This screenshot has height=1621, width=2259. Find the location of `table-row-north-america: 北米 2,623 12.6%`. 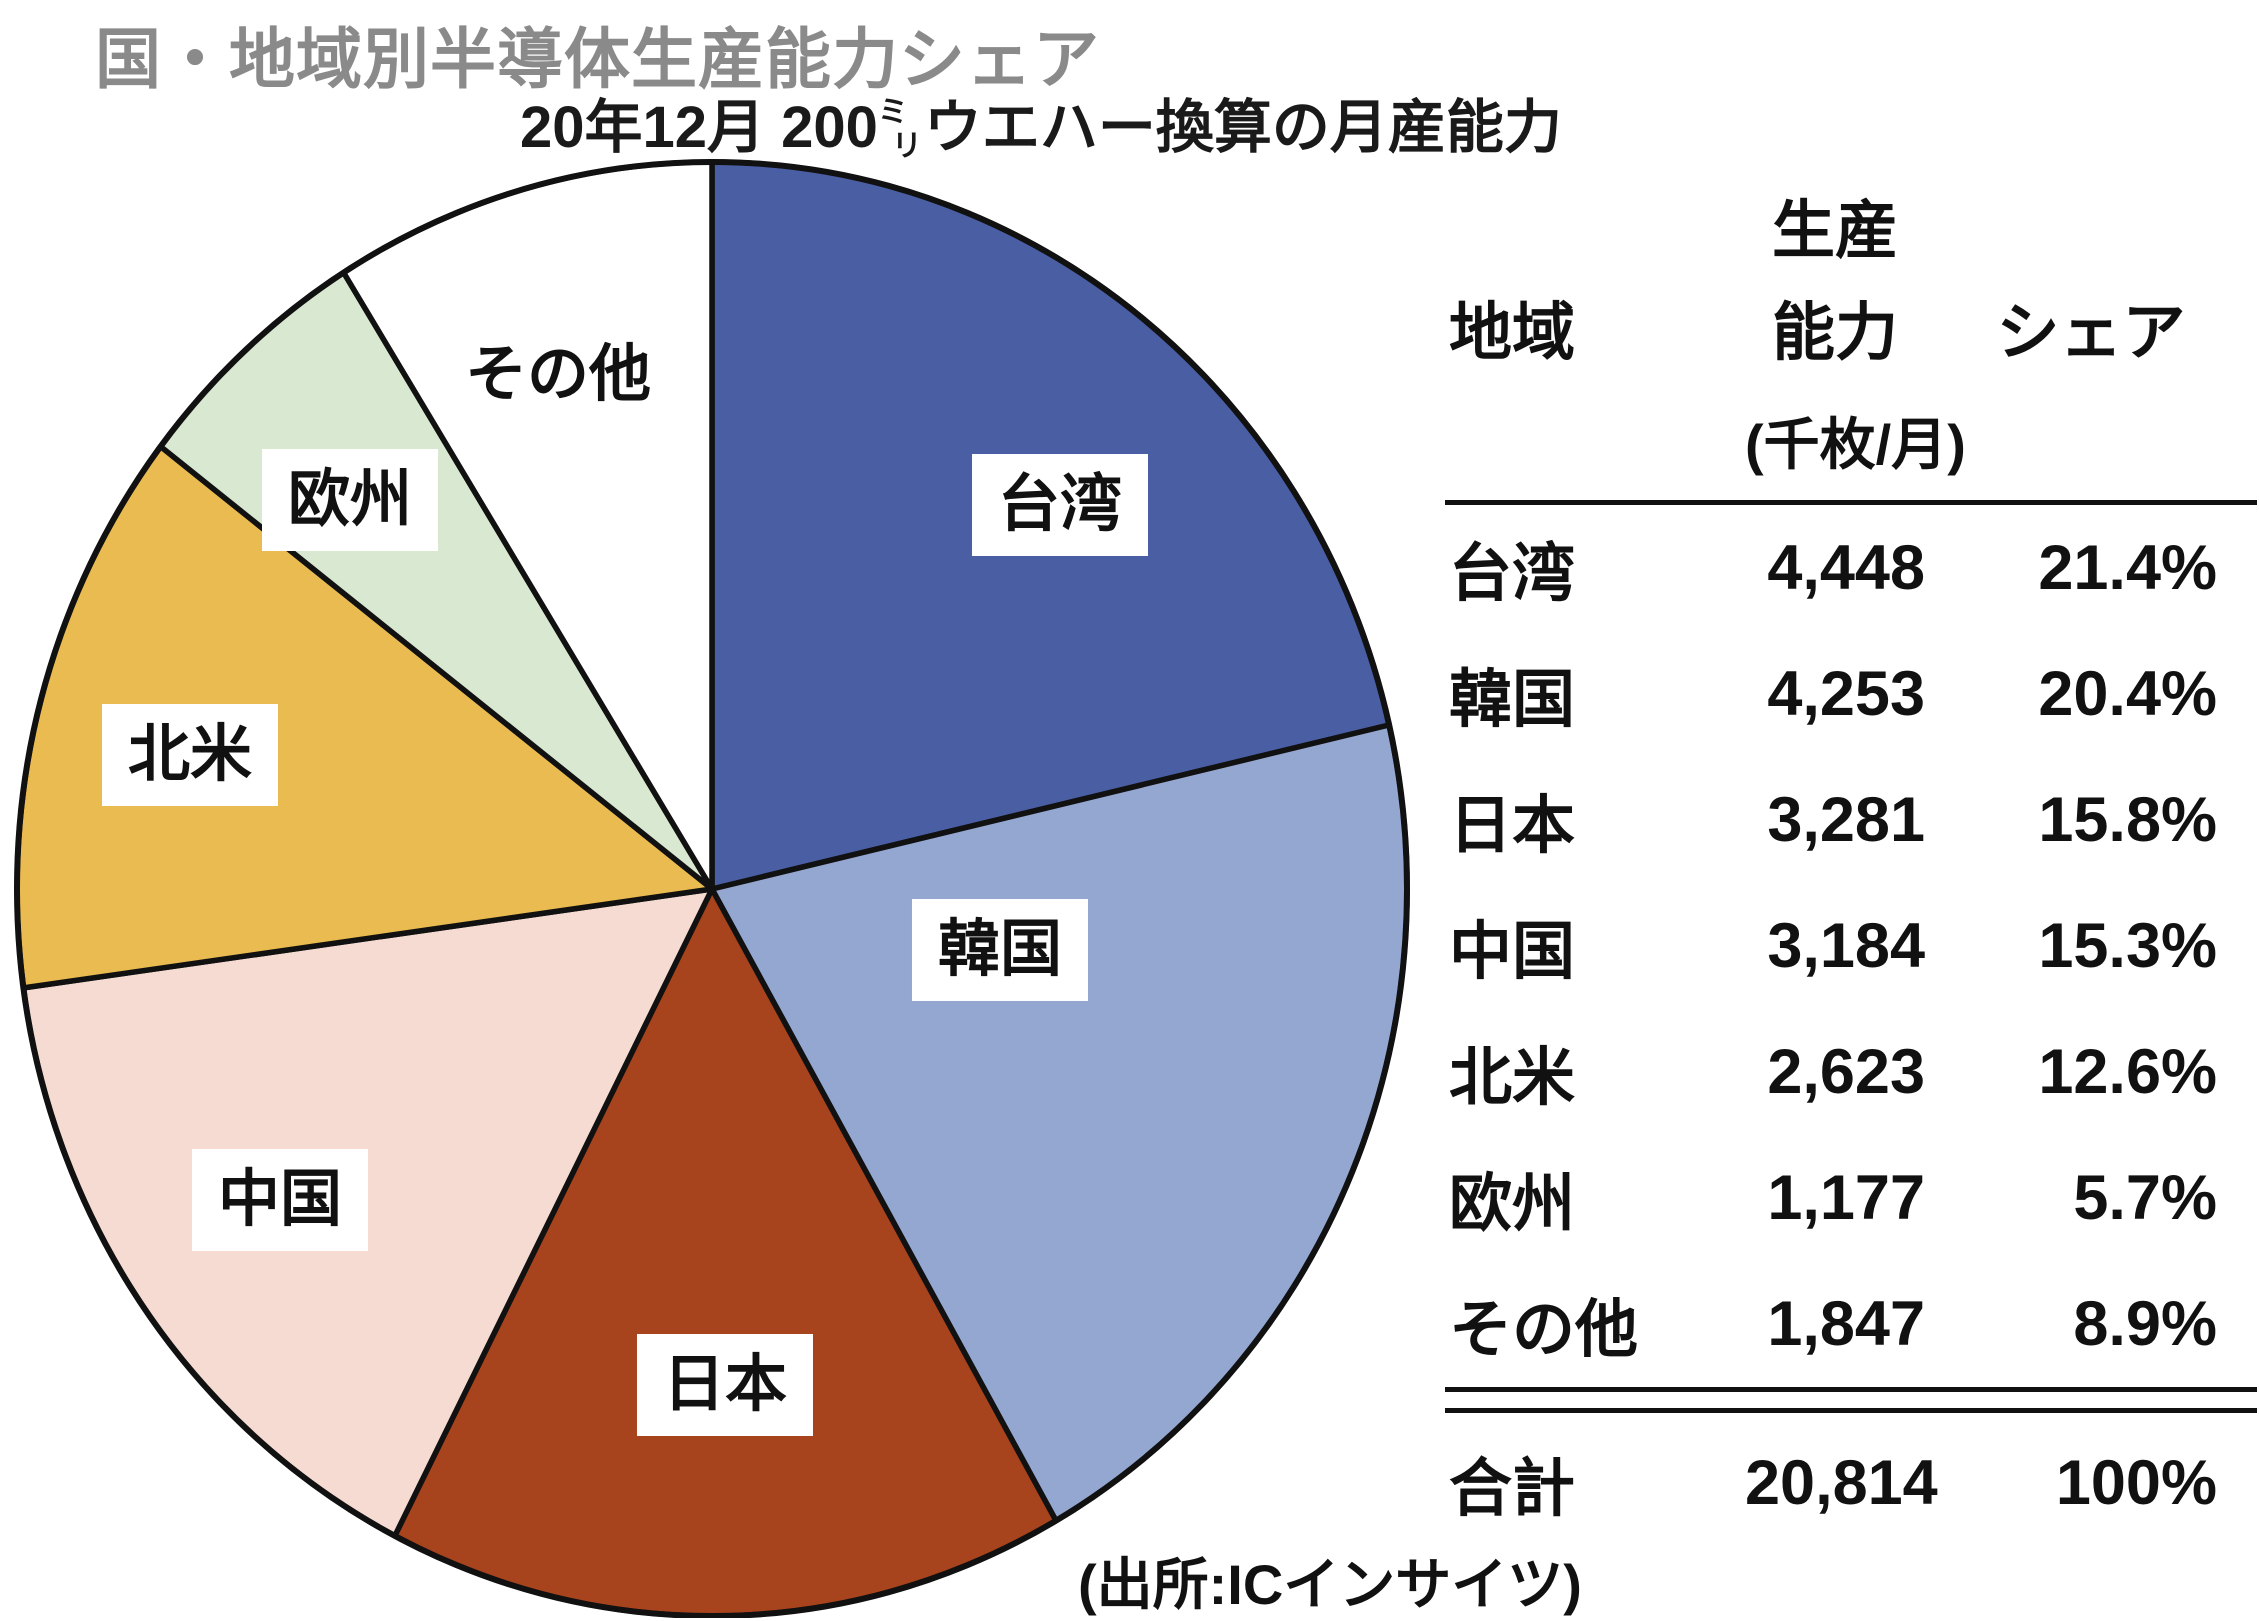

table-row-north-america: 北米 2,623 12.6% is located at coordinates (1851, 1072).